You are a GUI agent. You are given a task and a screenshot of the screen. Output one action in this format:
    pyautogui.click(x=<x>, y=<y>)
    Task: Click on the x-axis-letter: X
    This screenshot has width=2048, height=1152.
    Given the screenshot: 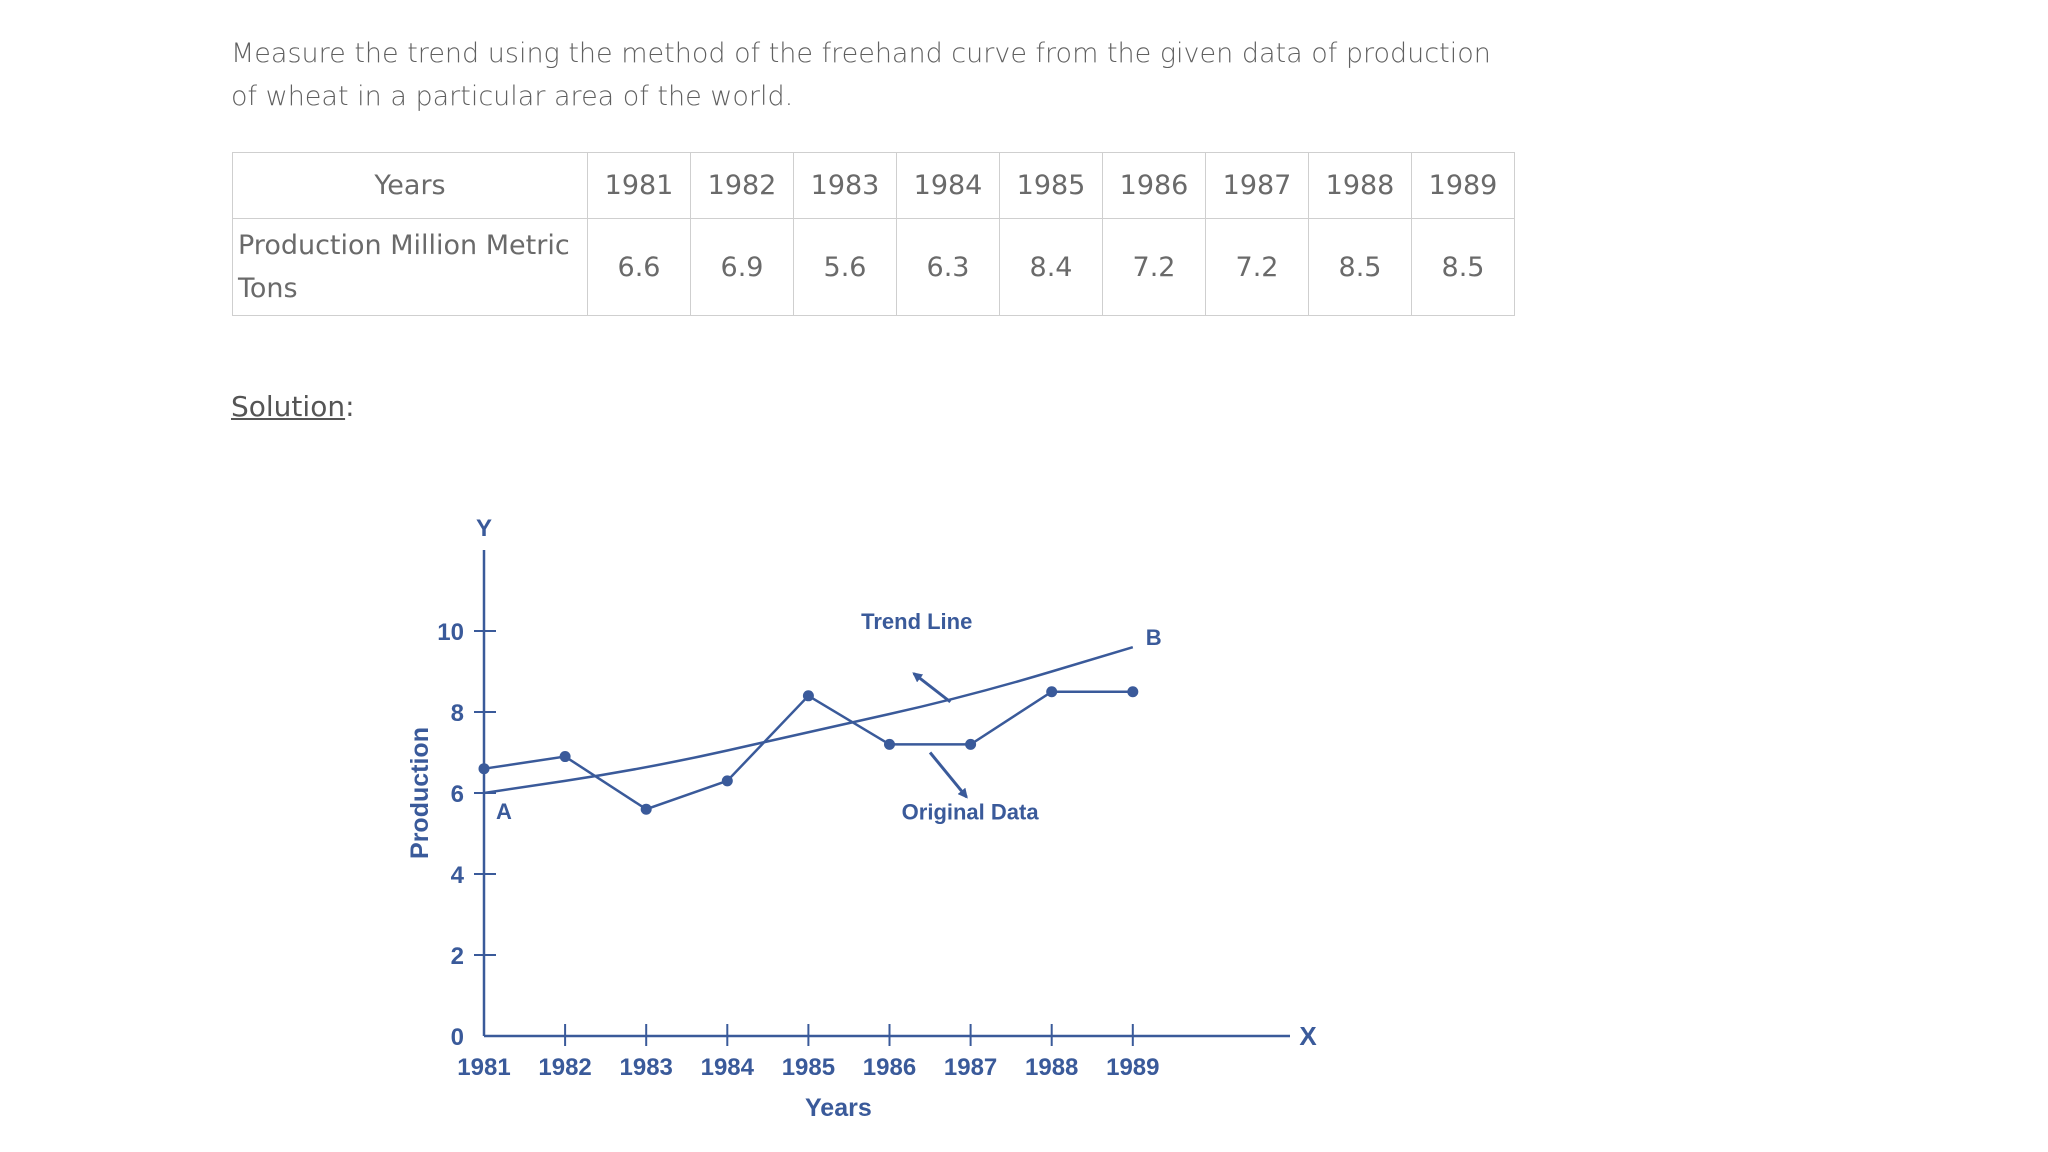 What is the action you would take?
    pyautogui.click(x=1308, y=1036)
    